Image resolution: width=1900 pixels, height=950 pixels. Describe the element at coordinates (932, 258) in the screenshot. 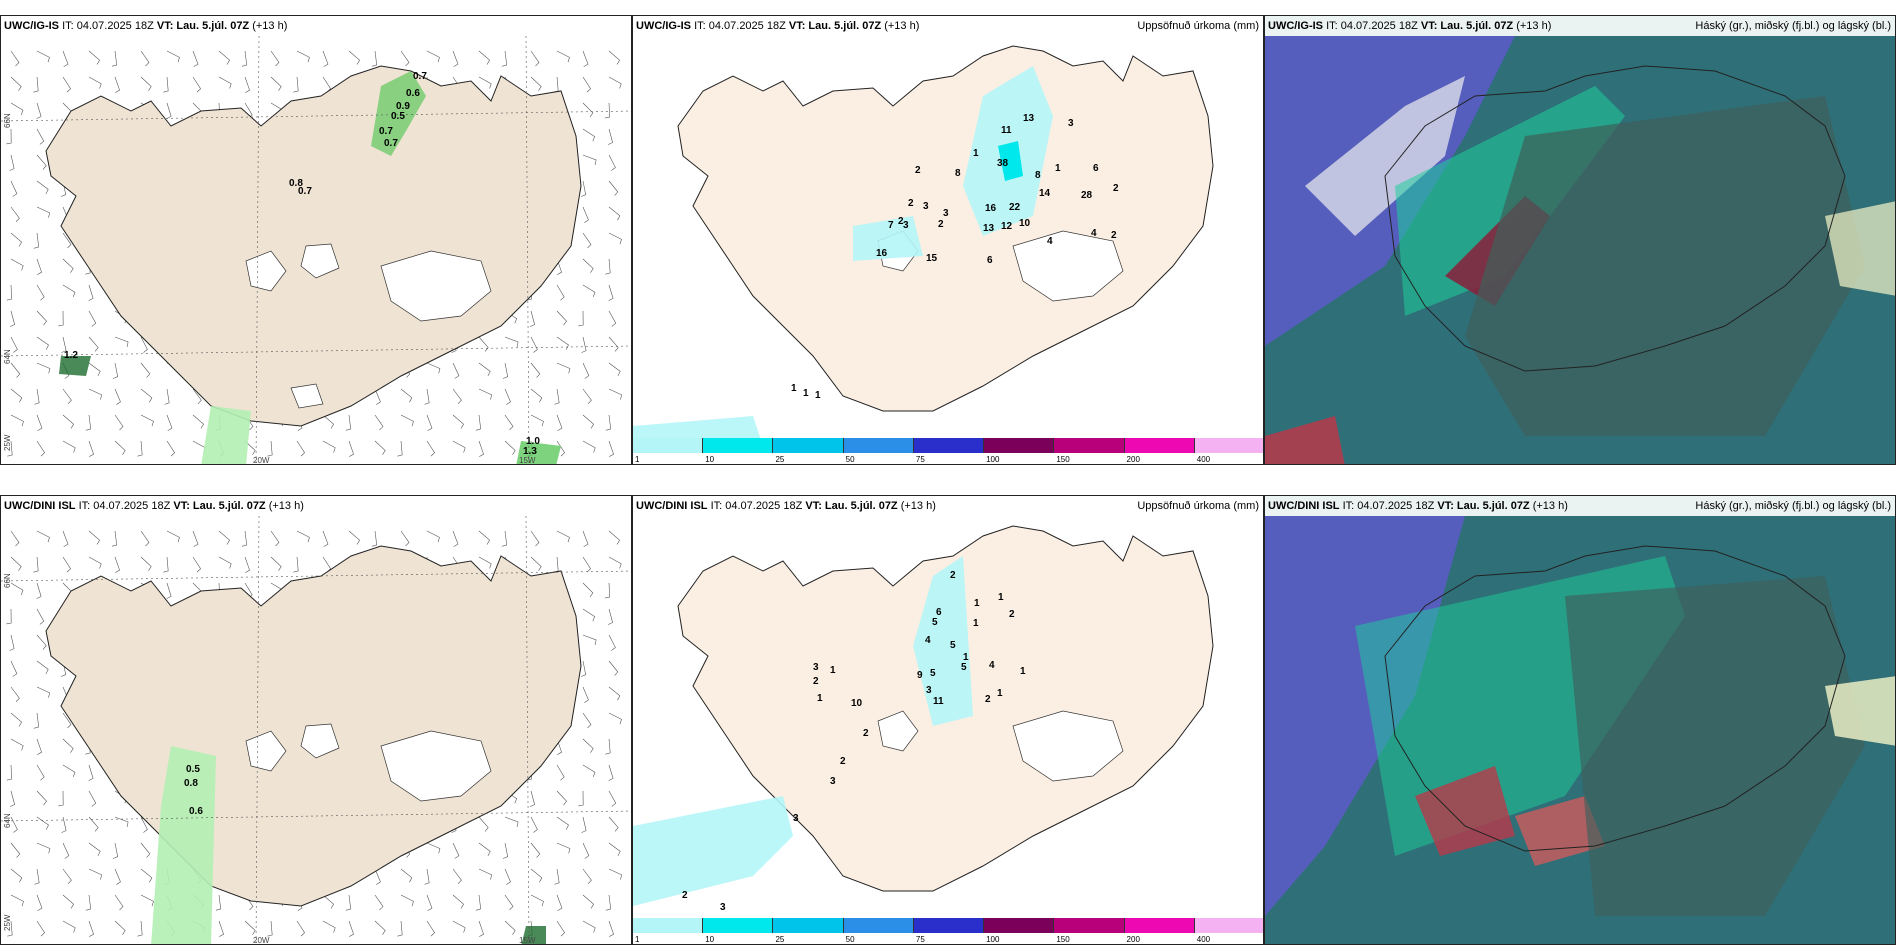

I see `top-precip-value-29: 15` at that location.